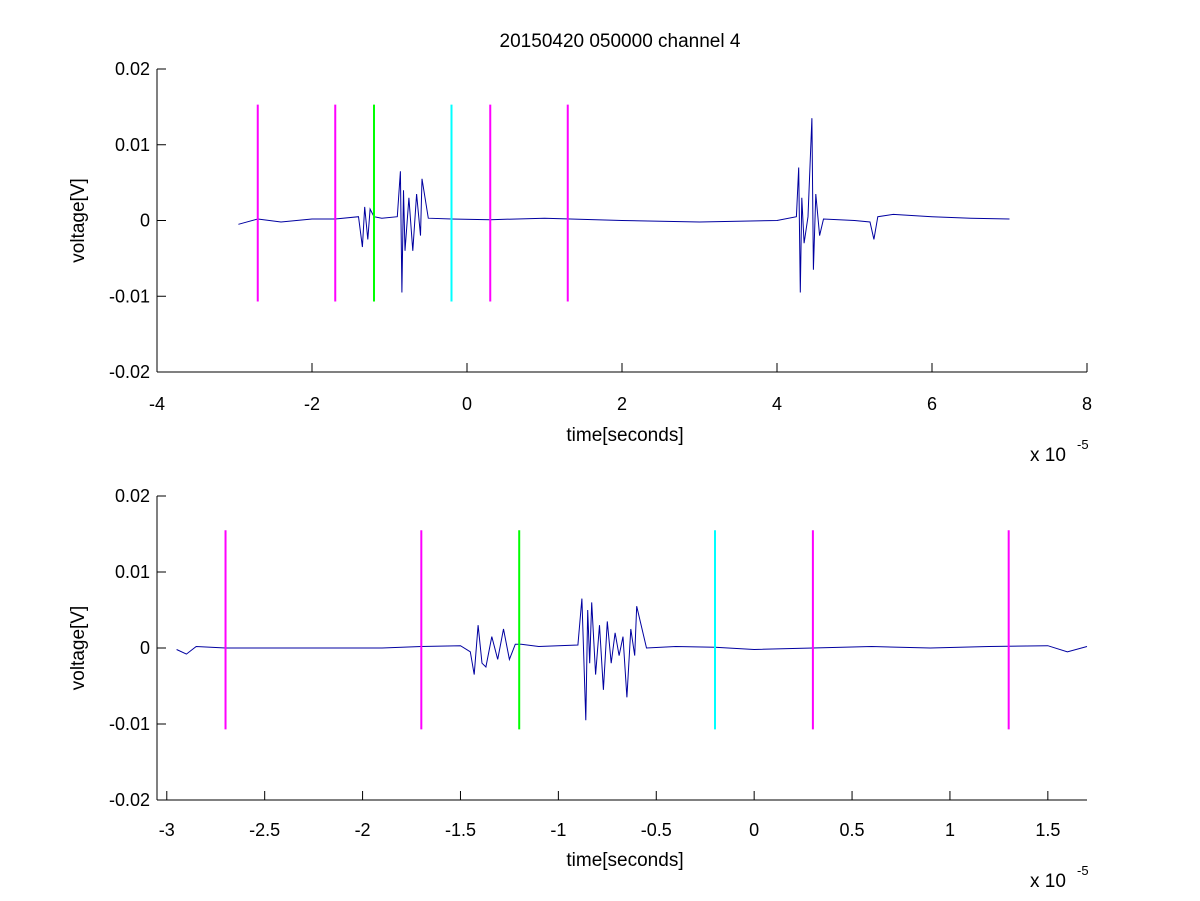 The image size is (1200, 901). What do you see at coordinates (558, 830) in the screenshot?
I see `x-tick-label: -1` at bounding box center [558, 830].